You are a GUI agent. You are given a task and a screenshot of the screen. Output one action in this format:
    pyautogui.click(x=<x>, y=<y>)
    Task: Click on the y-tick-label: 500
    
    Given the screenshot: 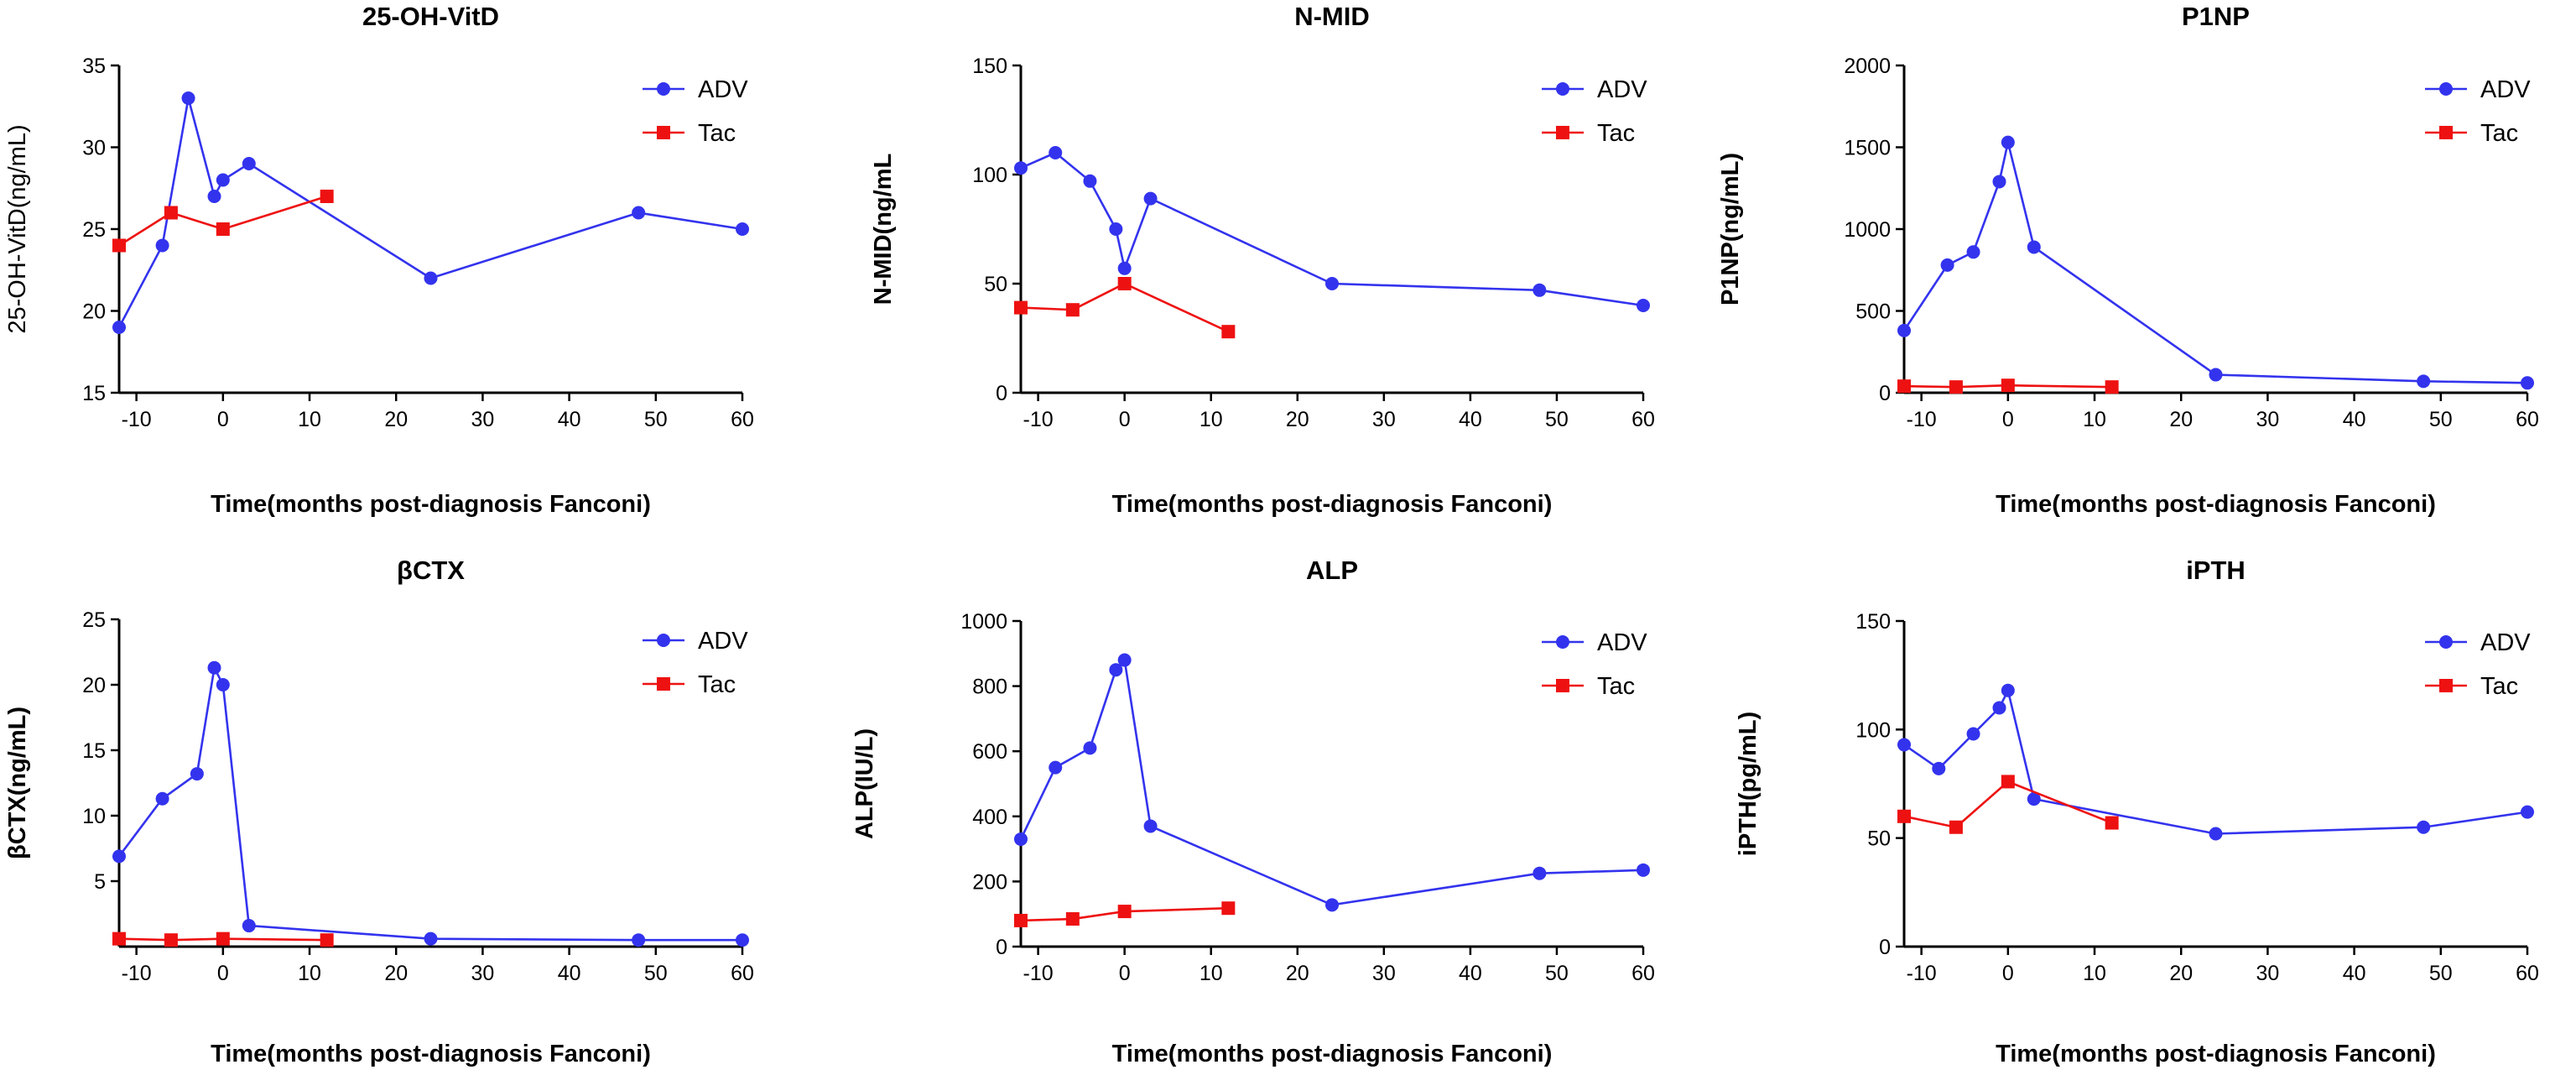 What is the action you would take?
    pyautogui.click(x=1873, y=312)
    